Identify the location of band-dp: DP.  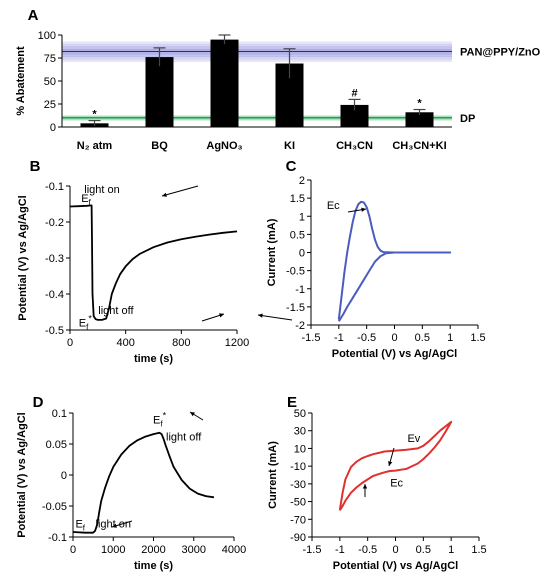
(268, 119).